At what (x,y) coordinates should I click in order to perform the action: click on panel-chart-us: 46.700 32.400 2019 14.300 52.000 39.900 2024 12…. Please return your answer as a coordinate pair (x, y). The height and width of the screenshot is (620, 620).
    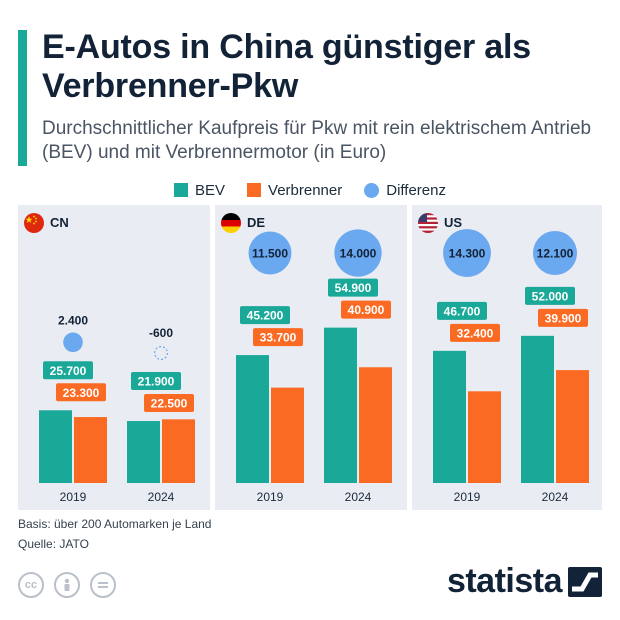
    Looking at the image, I should click on (511, 366).